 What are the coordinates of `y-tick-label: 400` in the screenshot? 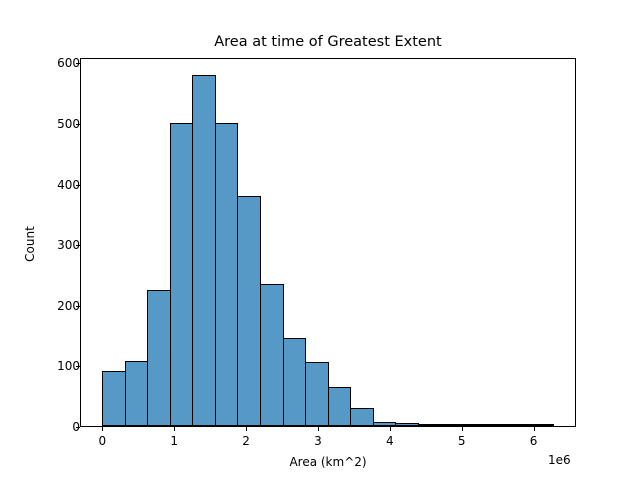 It's located at (68, 184).